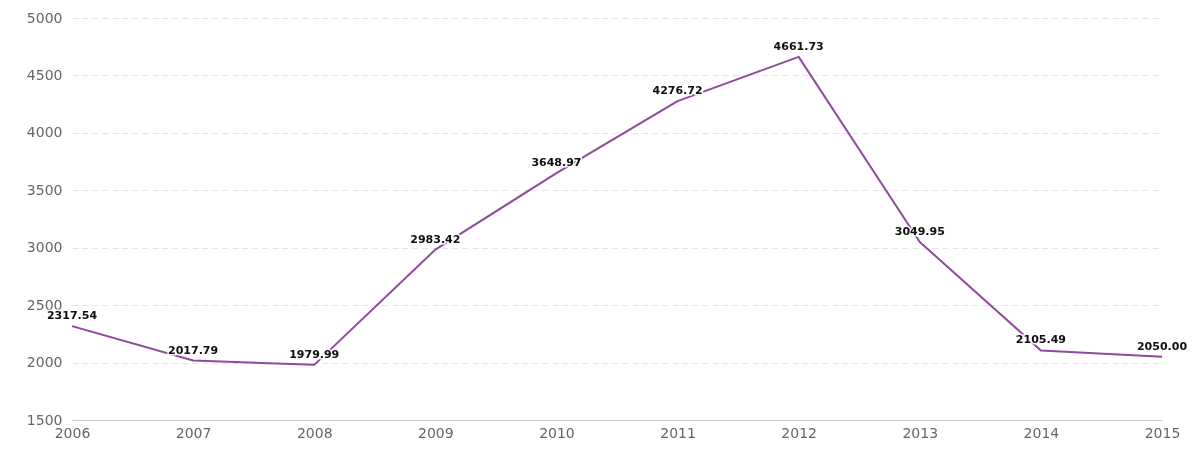 The width and height of the screenshot is (1193, 450). What do you see at coordinates (44, 74) in the screenshot?
I see `y-tick-label: 4500` at bounding box center [44, 74].